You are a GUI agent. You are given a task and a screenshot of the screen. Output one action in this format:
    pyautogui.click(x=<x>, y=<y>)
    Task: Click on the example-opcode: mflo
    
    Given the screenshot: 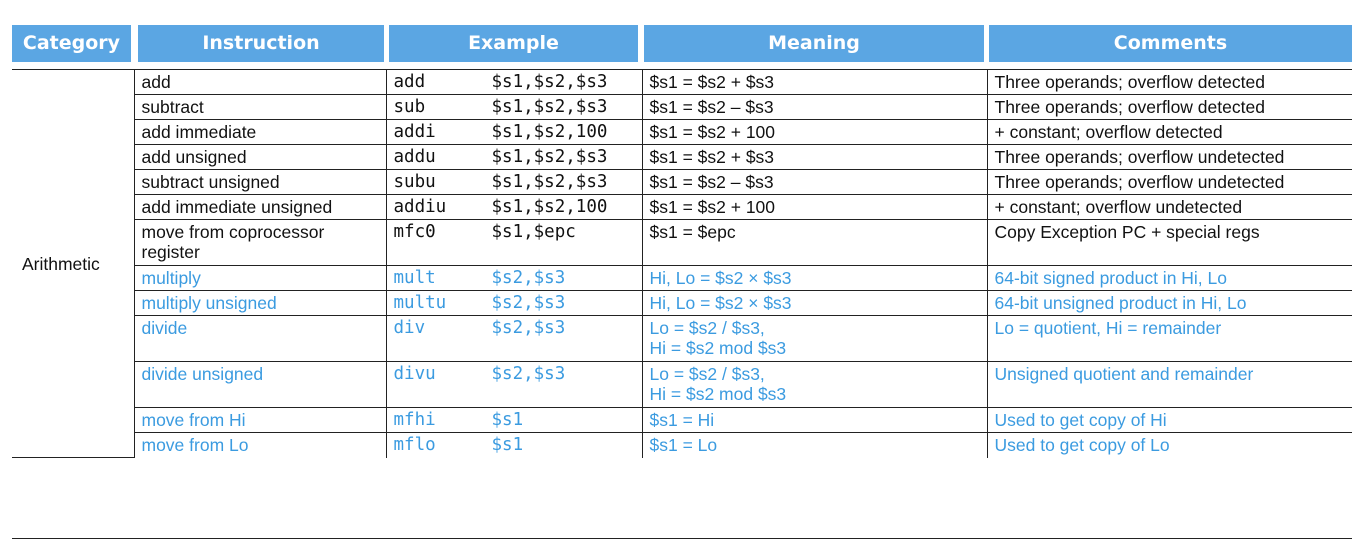 What is the action you would take?
    pyautogui.click(x=414, y=445)
    